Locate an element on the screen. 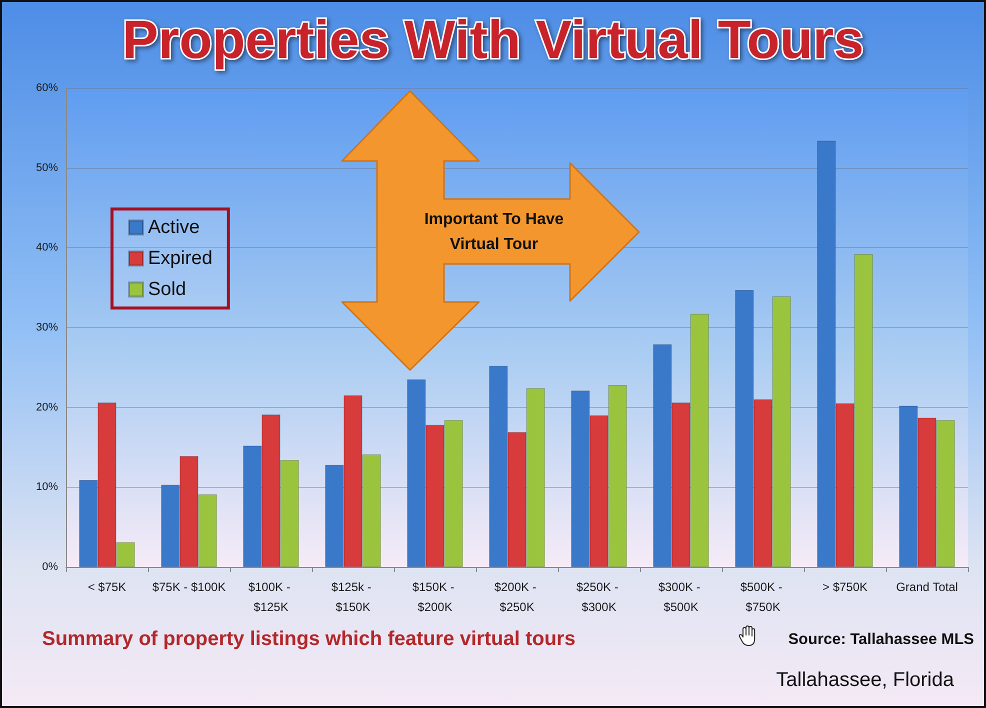  legend-label: Sold is located at coordinates (167, 289).